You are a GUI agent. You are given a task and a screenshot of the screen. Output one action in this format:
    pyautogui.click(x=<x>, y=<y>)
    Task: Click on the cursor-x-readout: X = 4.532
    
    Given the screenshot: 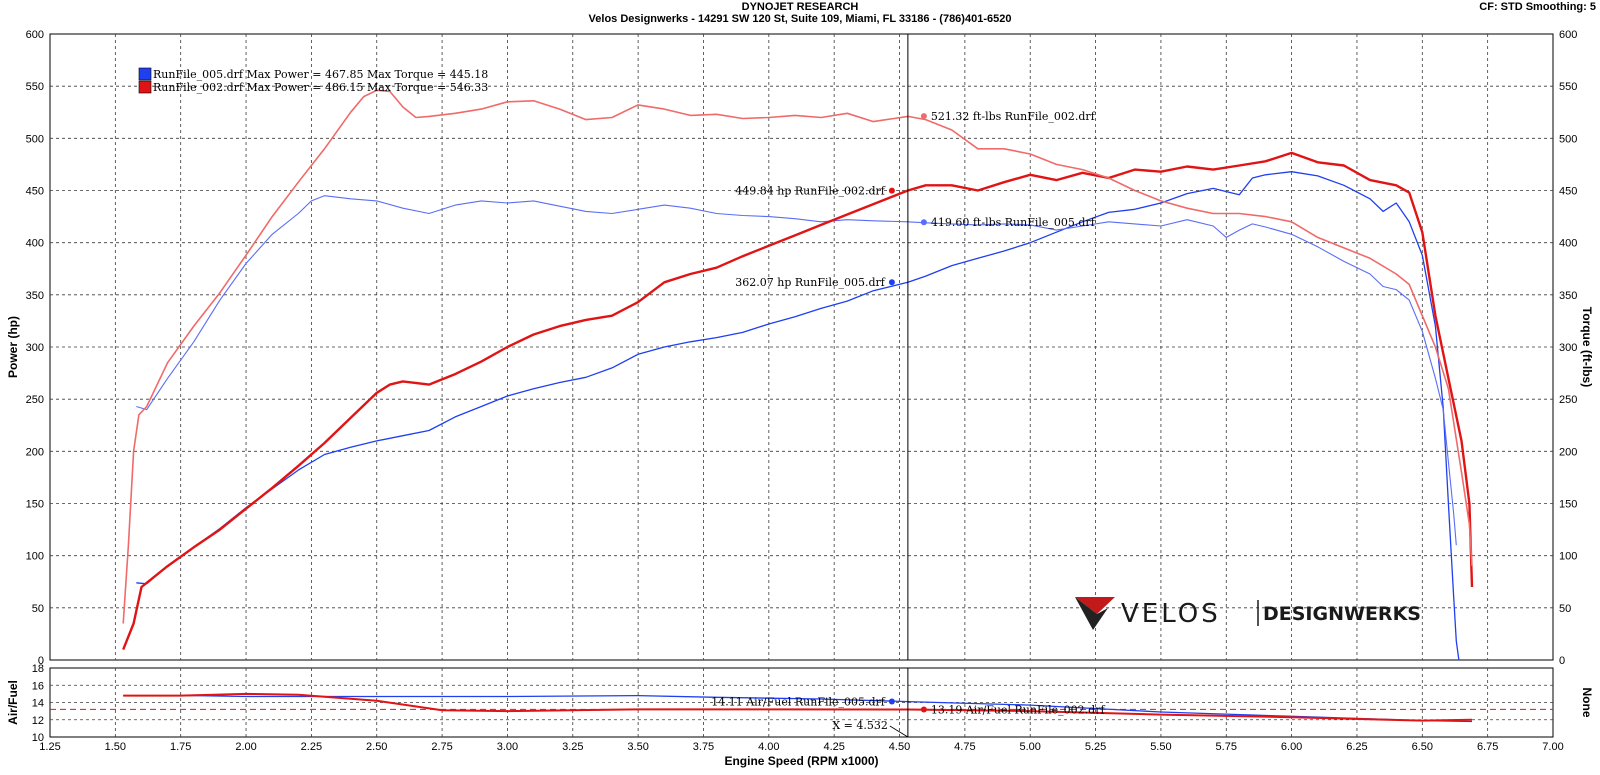 What is the action you would take?
    pyautogui.click(x=860, y=725)
    